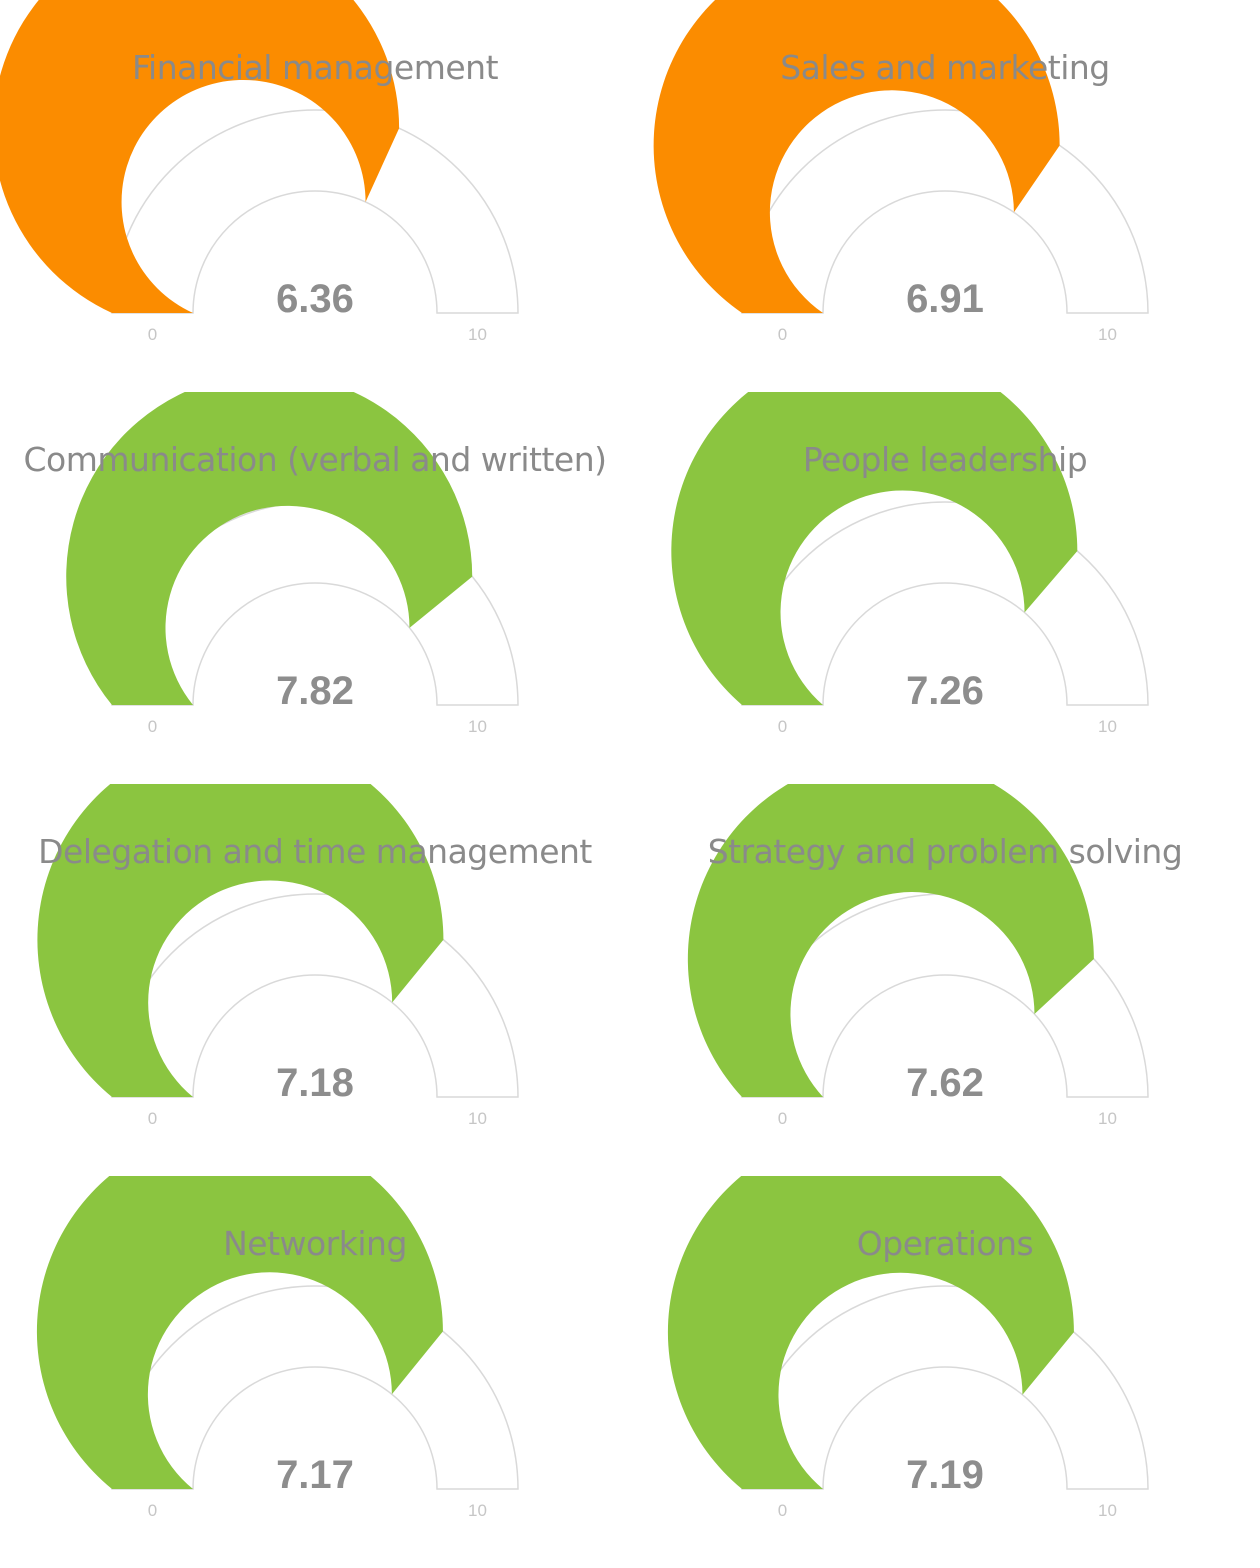 The width and height of the screenshot is (1260, 1568). I want to click on gauge-people-leadership: 7.26 0 10 People leadership, so click(945, 588).